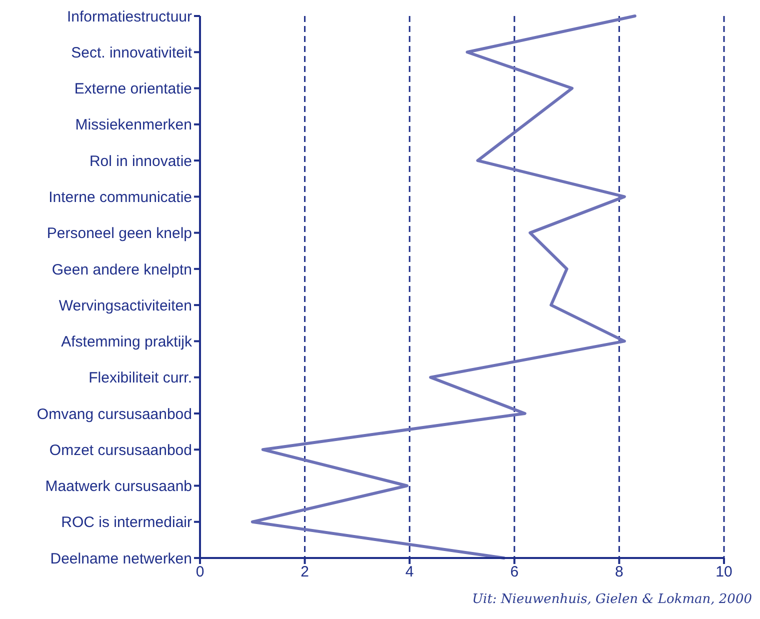 The image size is (760, 619). Describe the element at coordinates (133, 125) in the screenshot. I see `y-tick-label: Missiekenmerken` at that location.